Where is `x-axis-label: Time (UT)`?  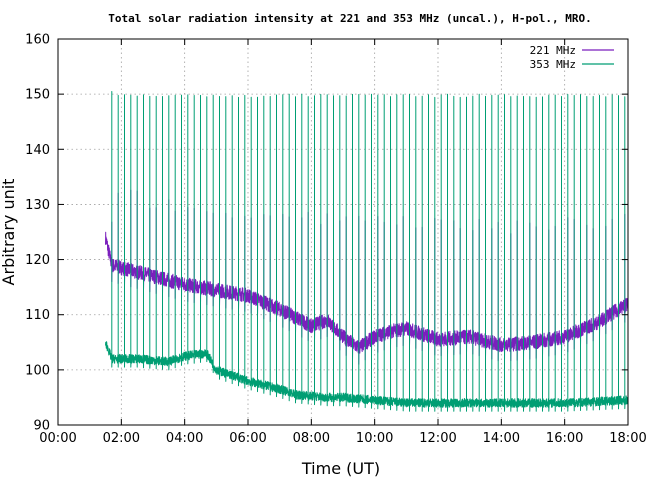
x-axis-label: Time (UT) is located at coordinates (340, 468).